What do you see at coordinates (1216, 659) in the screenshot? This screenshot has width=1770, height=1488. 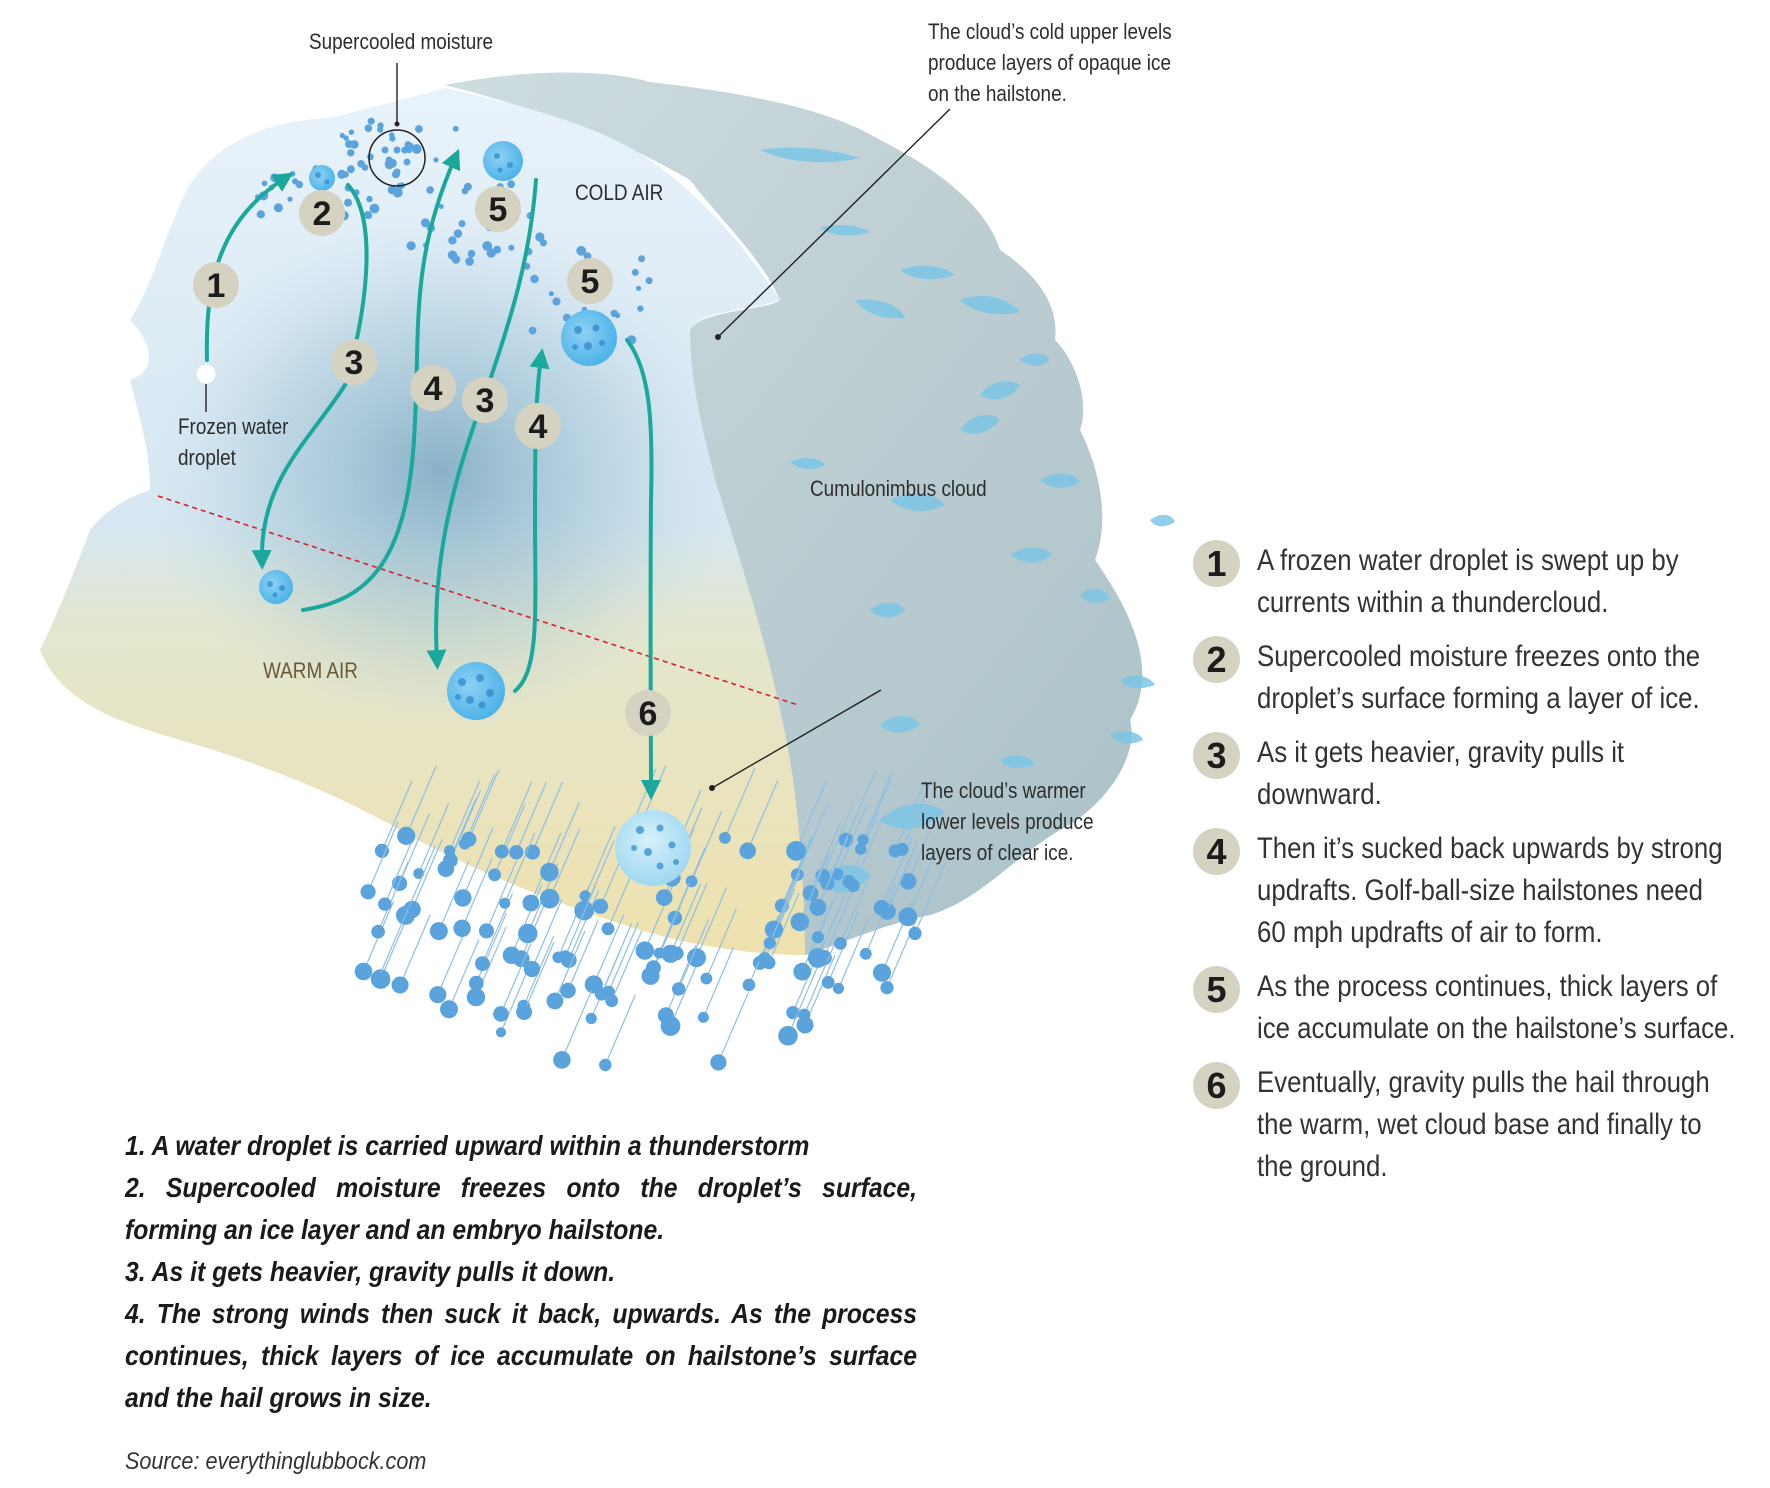 I see `step-badge: 2` at bounding box center [1216, 659].